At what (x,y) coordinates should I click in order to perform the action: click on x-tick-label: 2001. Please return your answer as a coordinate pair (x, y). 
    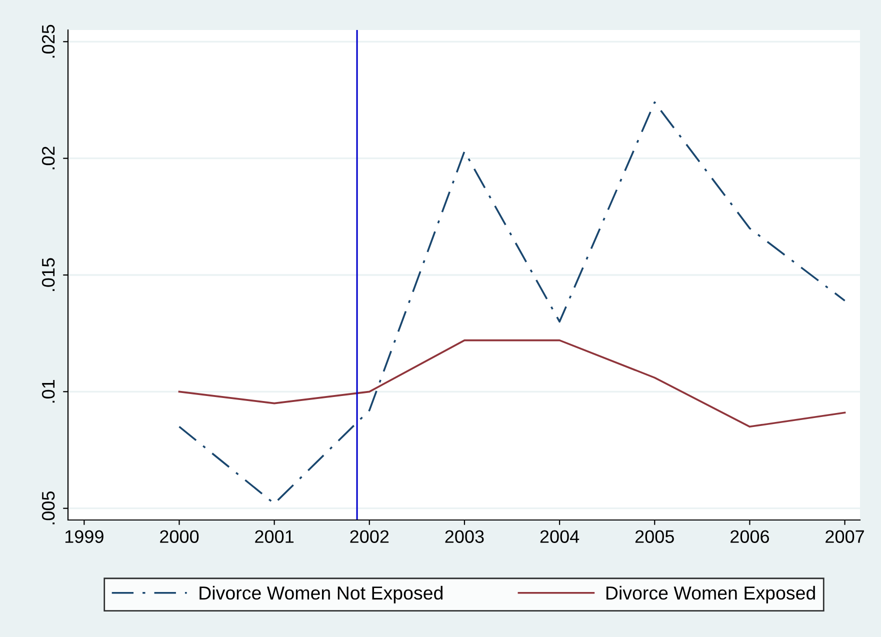
    Looking at the image, I should click on (274, 536).